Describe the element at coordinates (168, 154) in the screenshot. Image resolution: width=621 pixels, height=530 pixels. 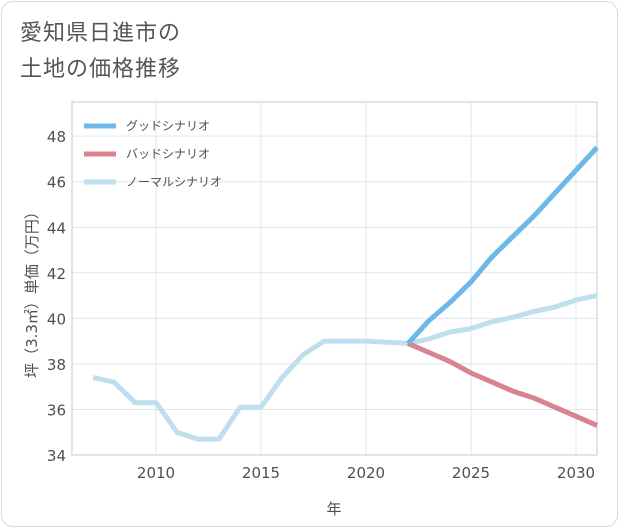
I see `legend-label-1: バッドシナリオ` at that location.